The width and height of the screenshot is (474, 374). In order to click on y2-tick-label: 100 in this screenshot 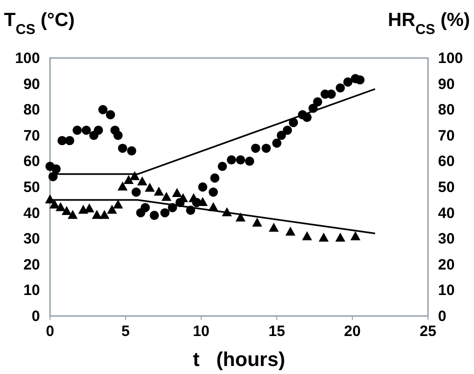, I will do `click(451, 58)`.